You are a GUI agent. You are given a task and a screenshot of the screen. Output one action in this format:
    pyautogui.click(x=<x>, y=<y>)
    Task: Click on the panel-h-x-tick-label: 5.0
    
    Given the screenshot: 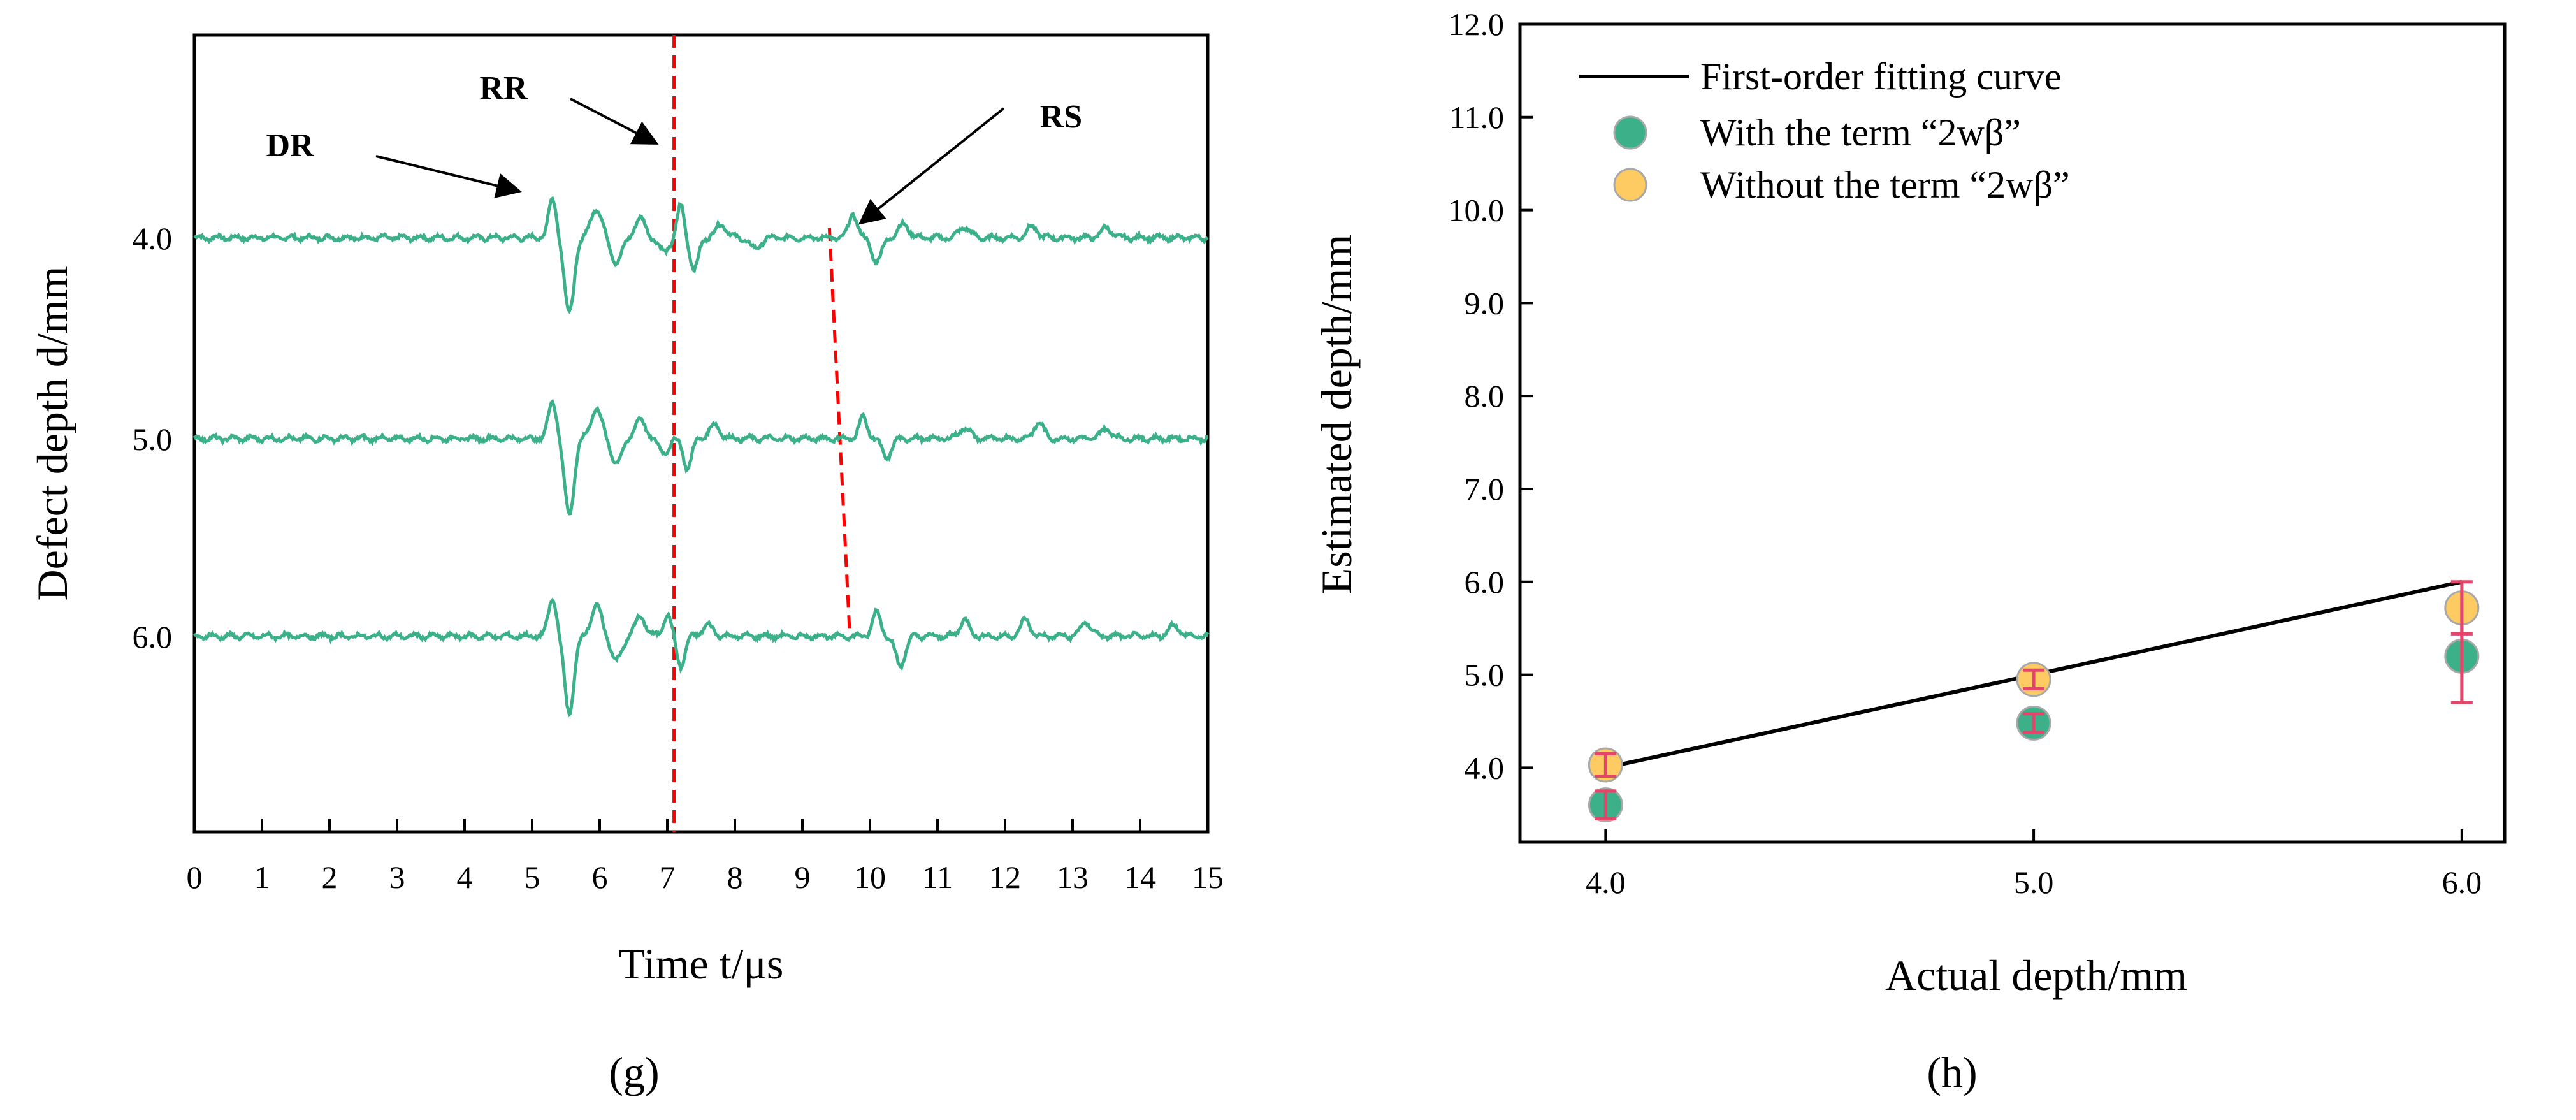 What is the action you would take?
    pyautogui.click(x=2034, y=882)
    